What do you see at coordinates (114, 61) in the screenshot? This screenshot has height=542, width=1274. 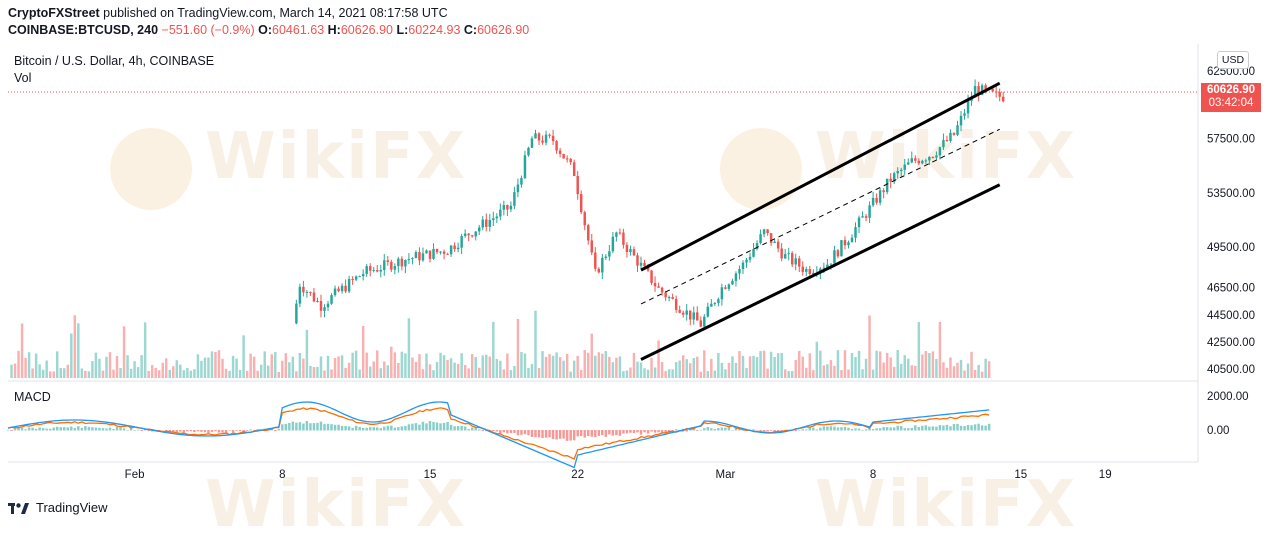 I see `chart-title: Bitcoin / U.S. Dollar, 4h, COINBASE` at bounding box center [114, 61].